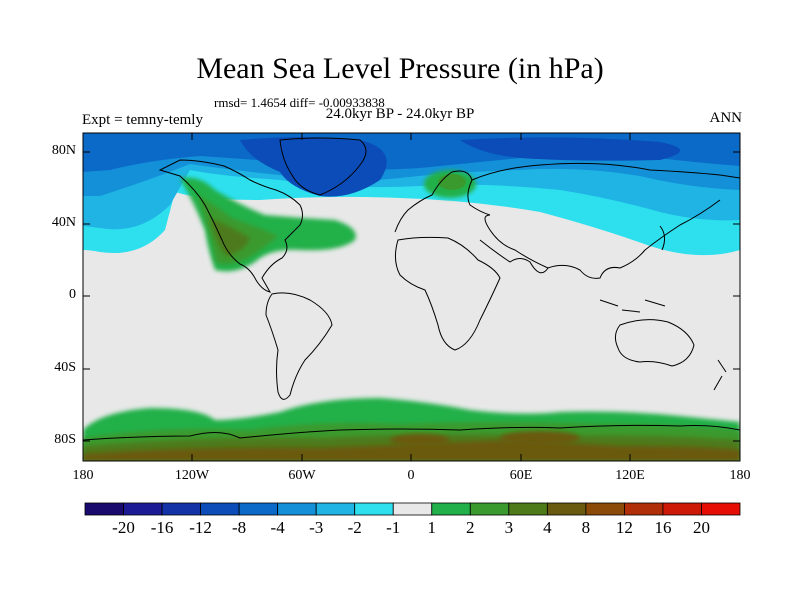  I want to click on colorbar-tick-label: -3, so click(316, 527).